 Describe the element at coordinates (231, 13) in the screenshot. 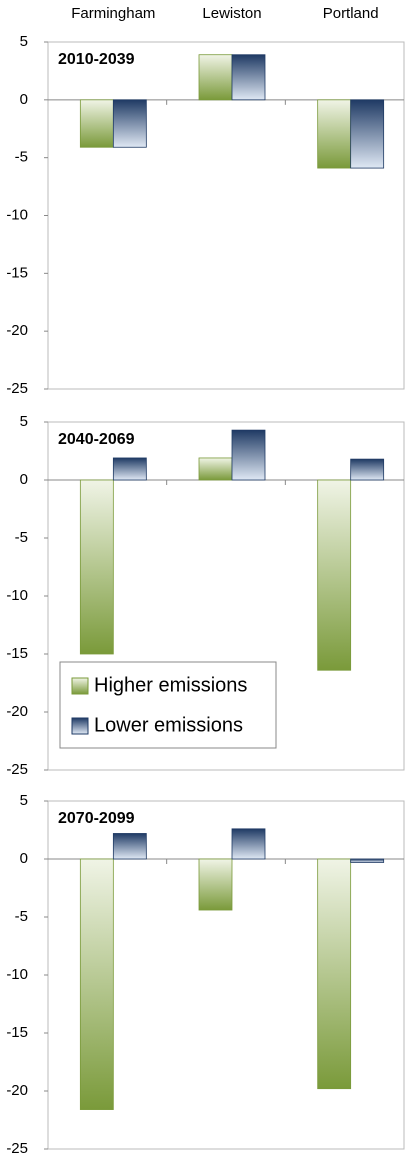

I see `category-label: Lewiston` at that location.